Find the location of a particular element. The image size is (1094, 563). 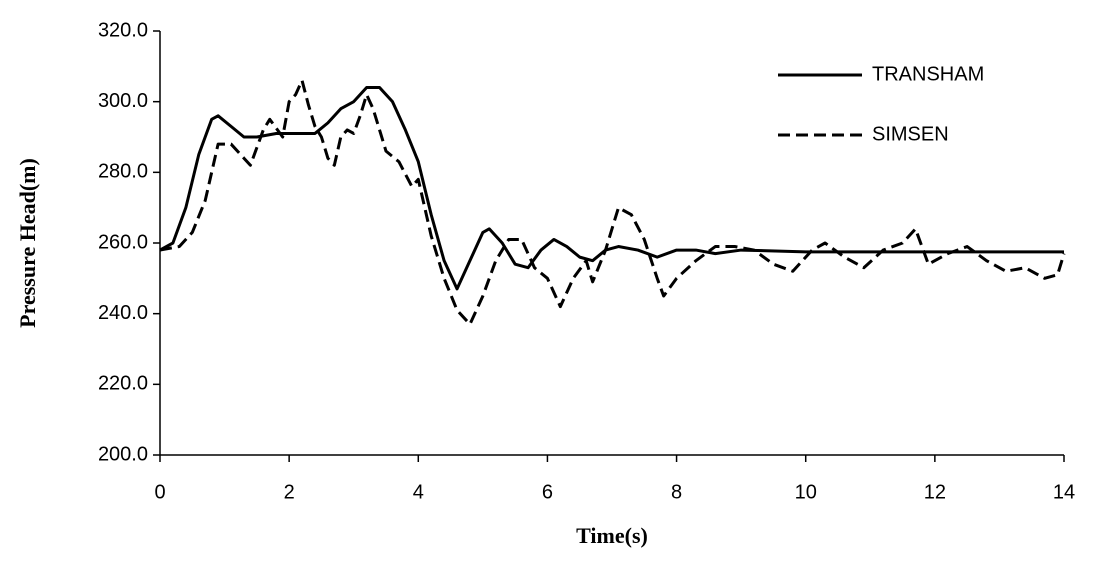

y-tick-label: 280.0 is located at coordinates (123, 172).